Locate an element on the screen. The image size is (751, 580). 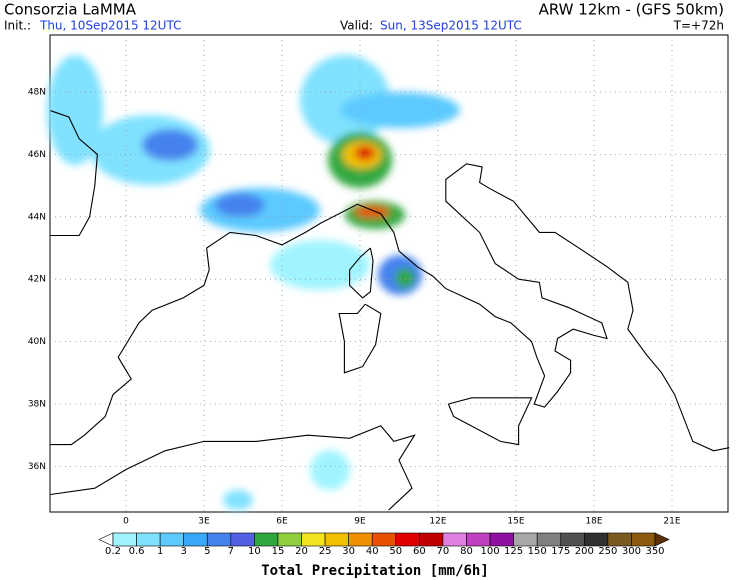
lon-label: 12E is located at coordinates (437, 522).